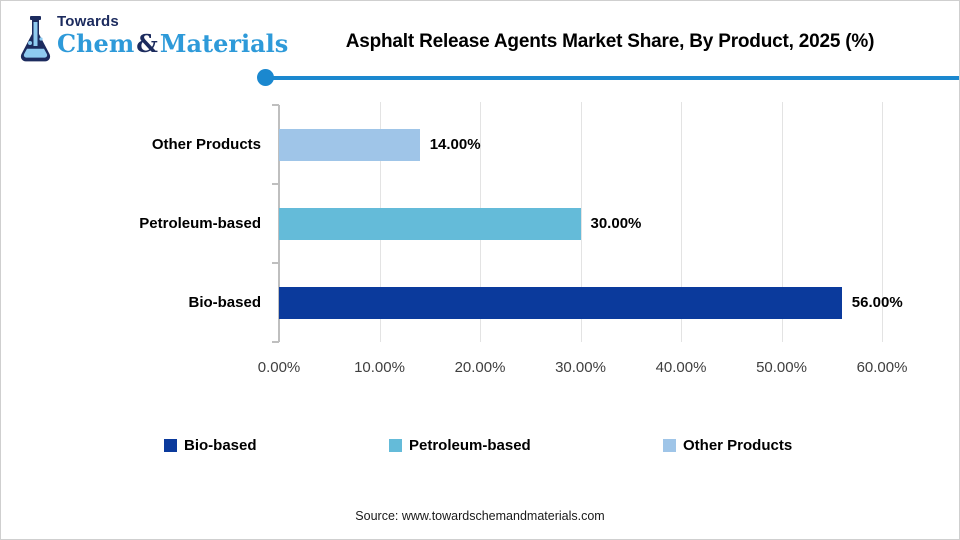 This screenshot has height=540, width=960. What do you see at coordinates (220, 445) in the screenshot?
I see `legend-label: Bio-based` at bounding box center [220, 445].